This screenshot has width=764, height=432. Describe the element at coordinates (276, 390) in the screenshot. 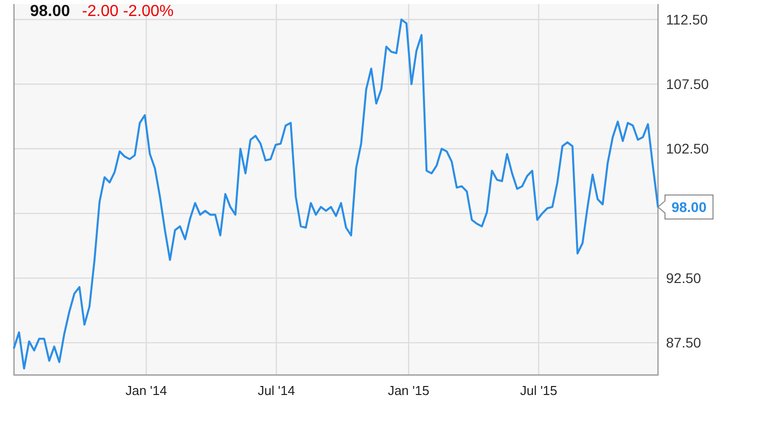

I see `x-tick-label: Jul '14` at that location.